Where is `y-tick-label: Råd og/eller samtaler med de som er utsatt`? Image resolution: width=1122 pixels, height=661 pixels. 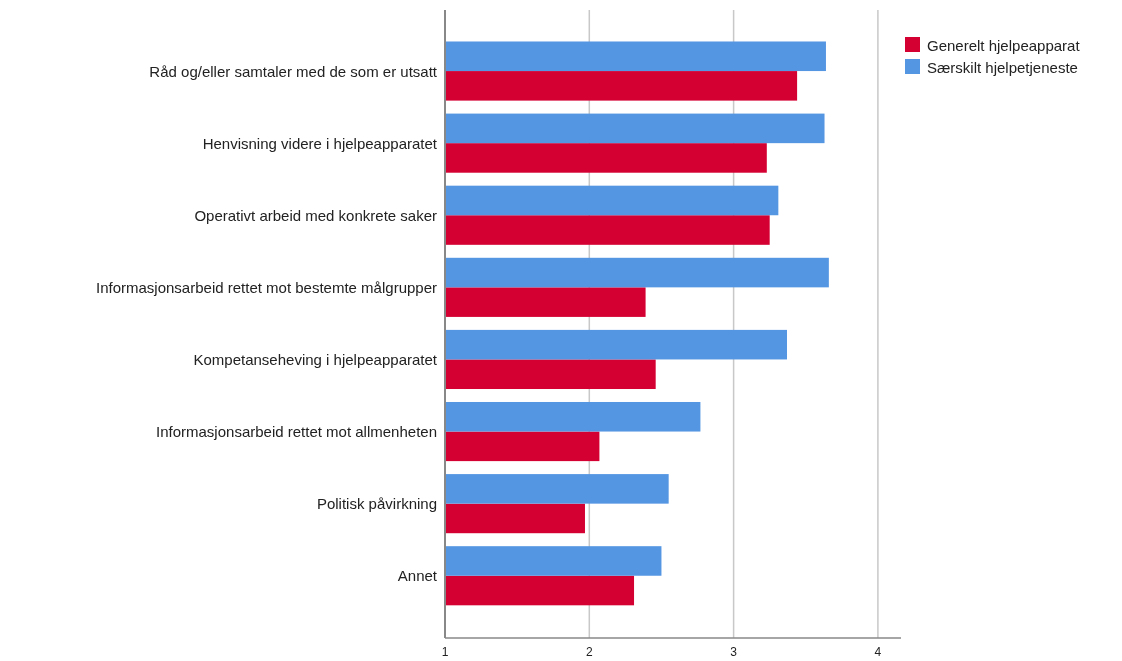
y-tick-label: Råd og/eller samtaler med de som er utsatt is located at coordinates (293, 71).